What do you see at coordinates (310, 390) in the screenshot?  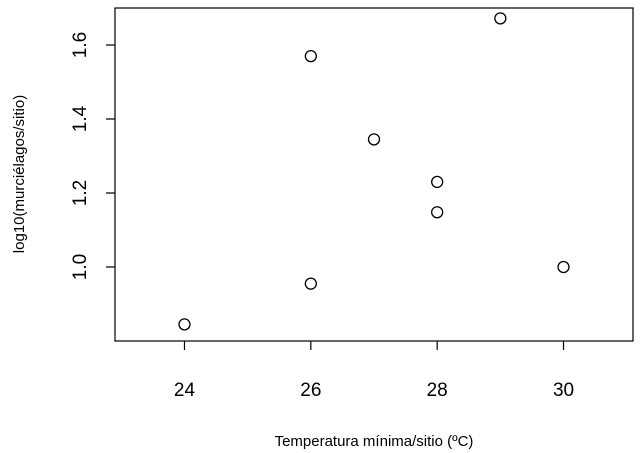 I see `x-tick-label: 26` at bounding box center [310, 390].